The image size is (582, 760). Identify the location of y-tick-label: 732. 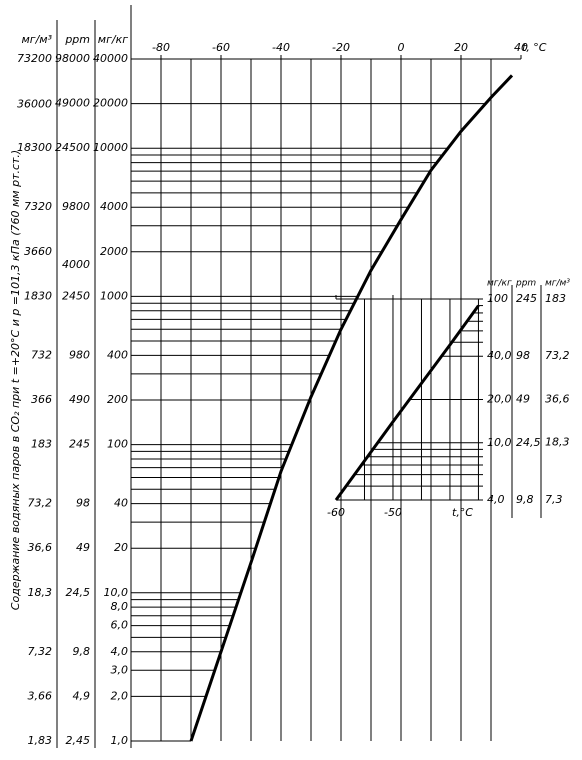
(41, 354).